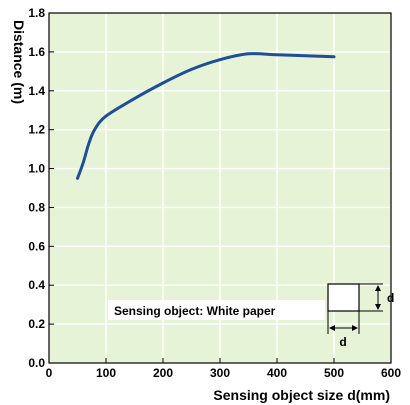  I want to click on annotation-background, so click(216, 310).